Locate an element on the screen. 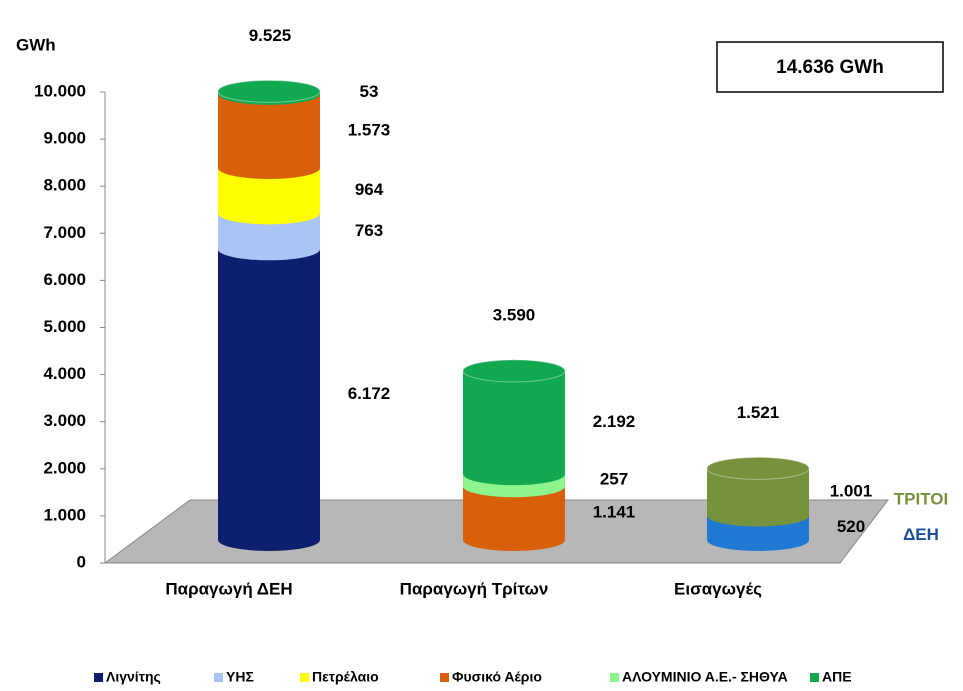 Image resolution: width=963 pixels, height=691 pixels. annotation: 14.636 GWh is located at coordinates (830, 67).